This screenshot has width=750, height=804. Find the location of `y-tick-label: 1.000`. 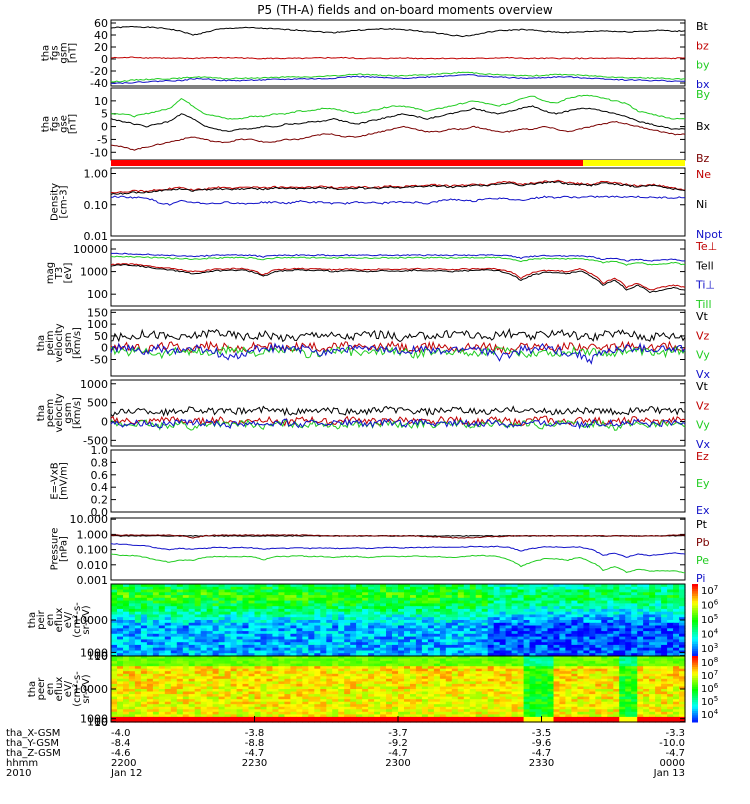

y-tick-label: 1.000 is located at coordinates (93, 534).